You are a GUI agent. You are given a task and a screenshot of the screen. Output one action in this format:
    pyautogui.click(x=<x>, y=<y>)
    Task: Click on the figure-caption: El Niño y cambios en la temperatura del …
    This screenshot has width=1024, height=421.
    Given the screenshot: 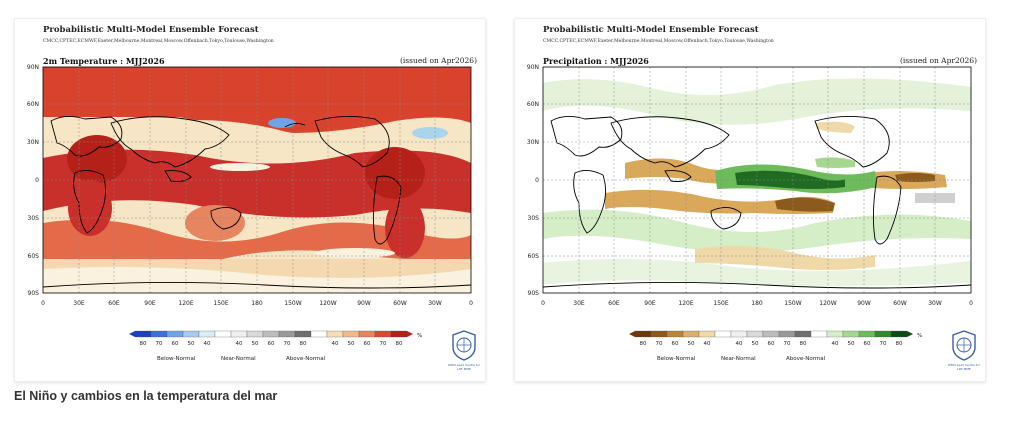 What is the action you would take?
    pyautogui.click(x=146, y=396)
    